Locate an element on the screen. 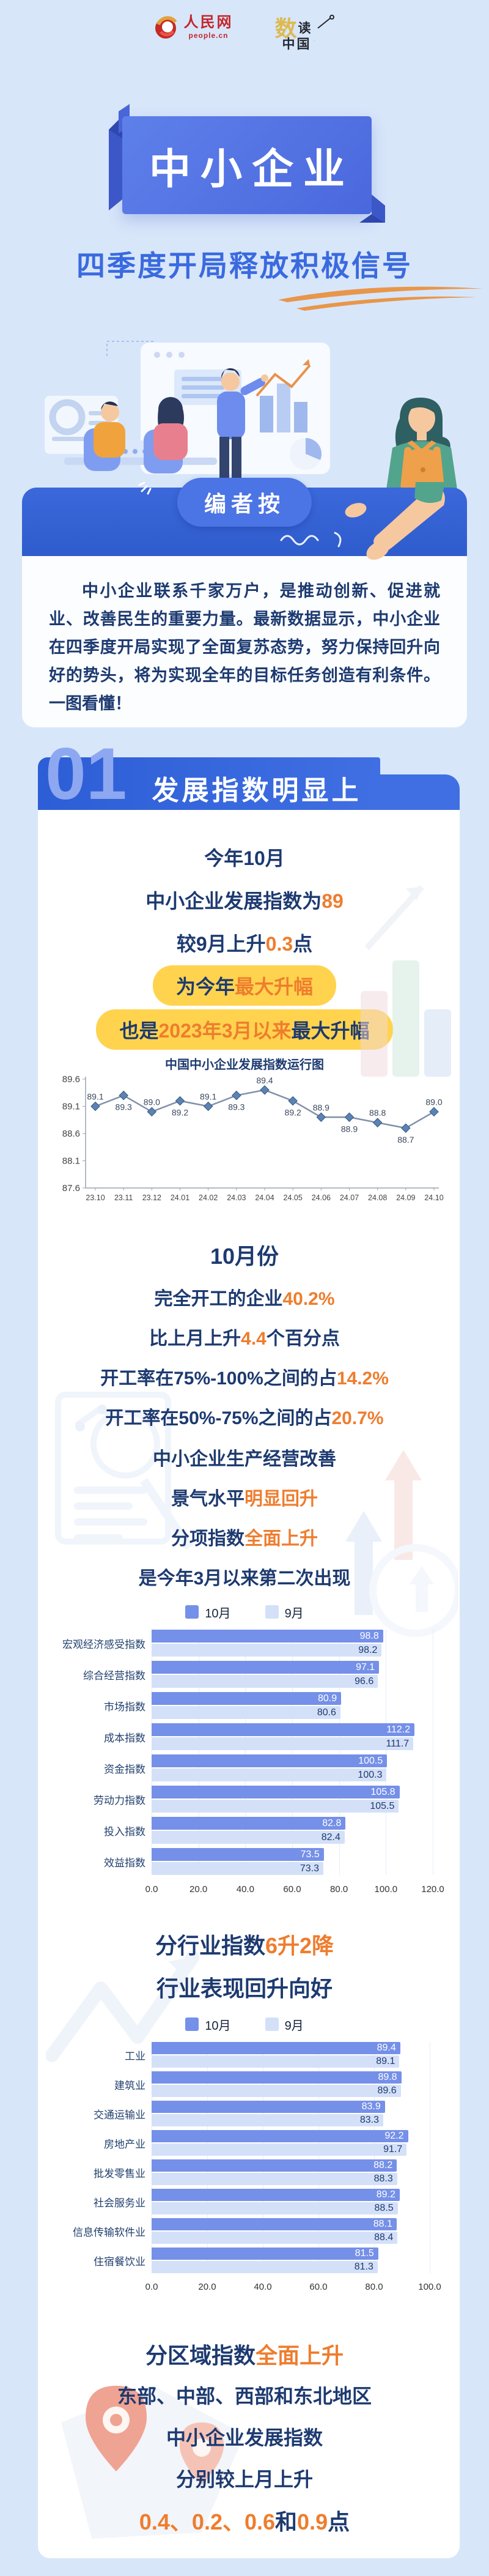 Image resolution: width=489 pixels, height=2576 pixels. bar-growth-watermark is located at coordinates (406, 981).